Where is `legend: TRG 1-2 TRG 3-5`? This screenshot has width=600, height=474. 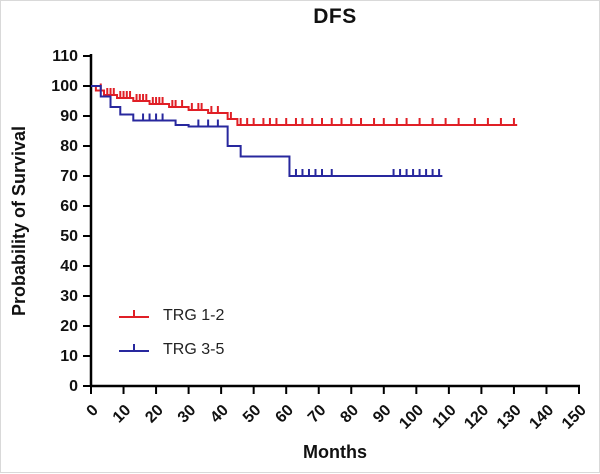
legend: TRG 1-2 TRG 3-5 is located at coordinates (170, 335).